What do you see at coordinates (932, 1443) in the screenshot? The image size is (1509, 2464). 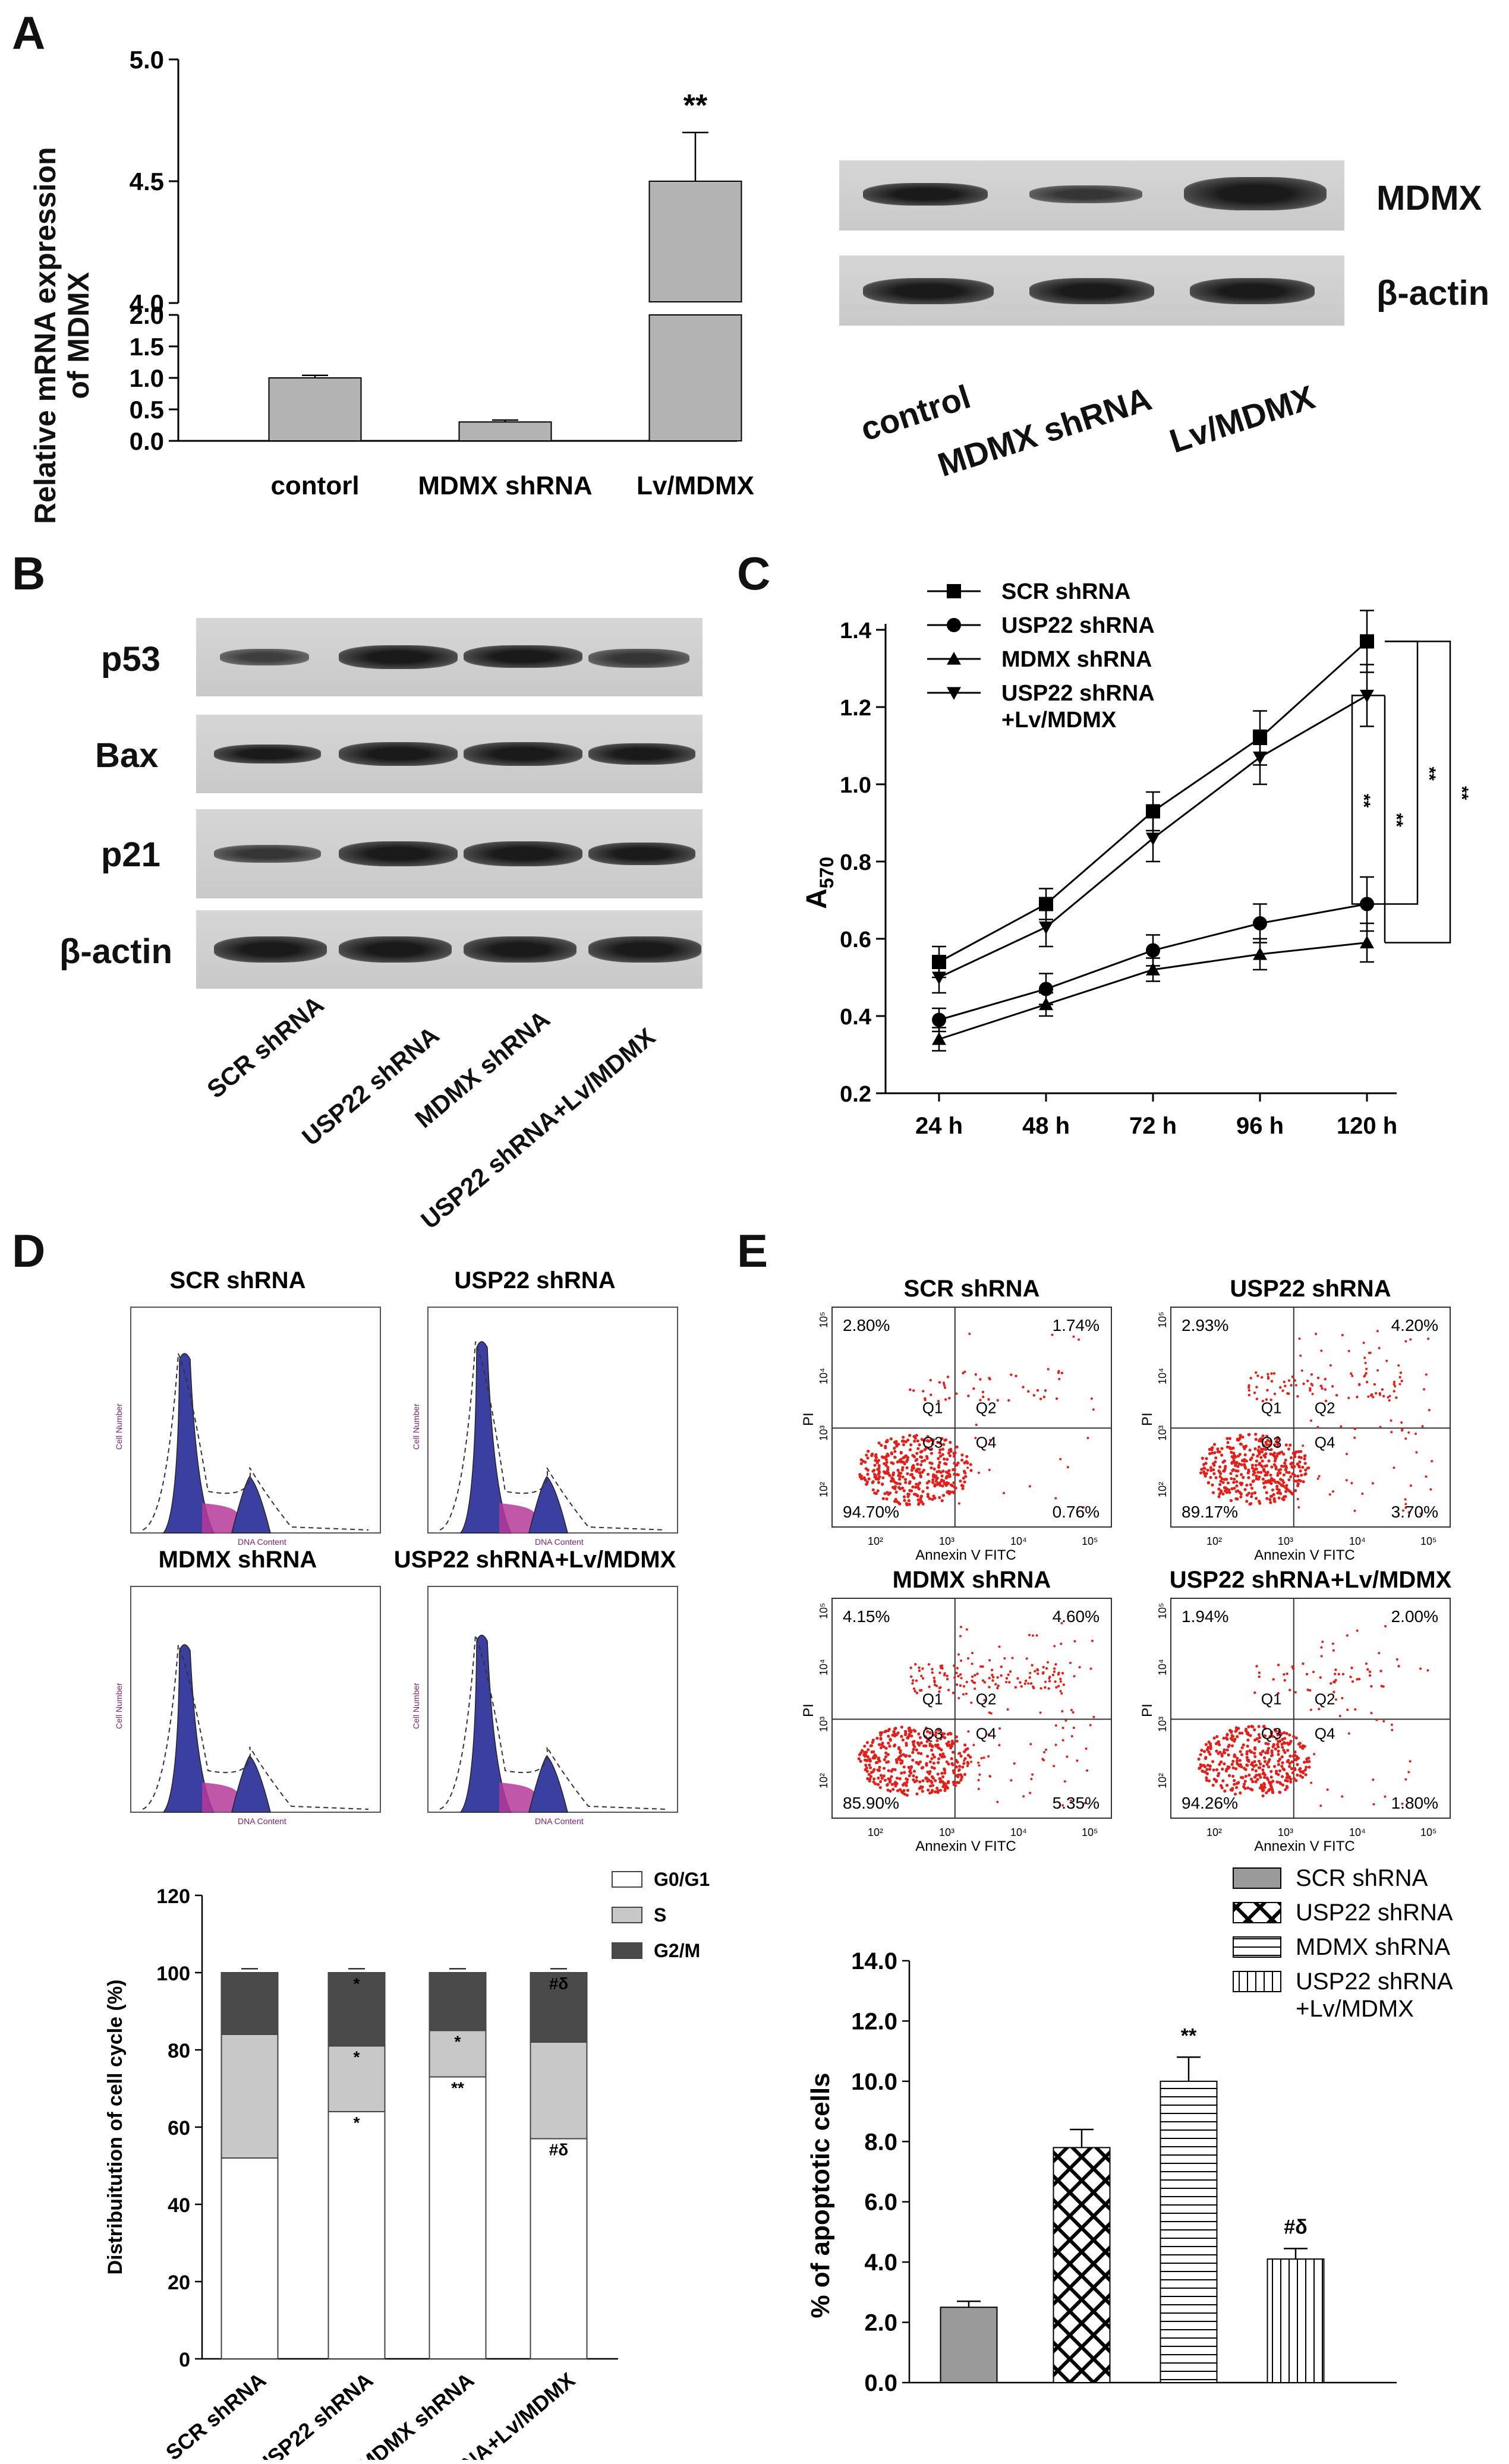 I see `e-quadrant-label: Q3` at bounding box center [932, 1443].